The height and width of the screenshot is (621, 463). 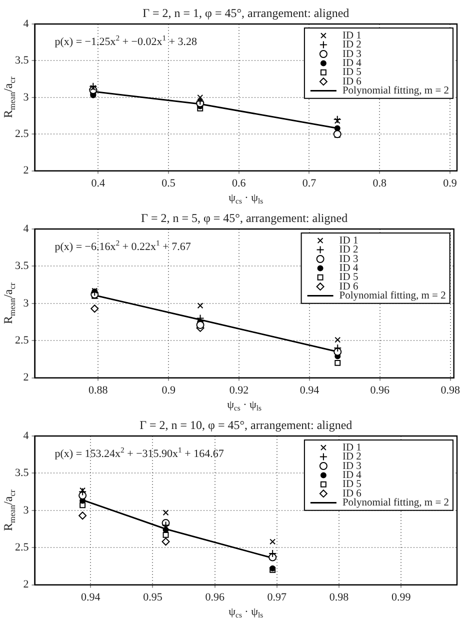 What do you see at coordinates (379, 183) in the screenshot?
I see `x-tick-label: 0.8` at bounding box center [379, 183].